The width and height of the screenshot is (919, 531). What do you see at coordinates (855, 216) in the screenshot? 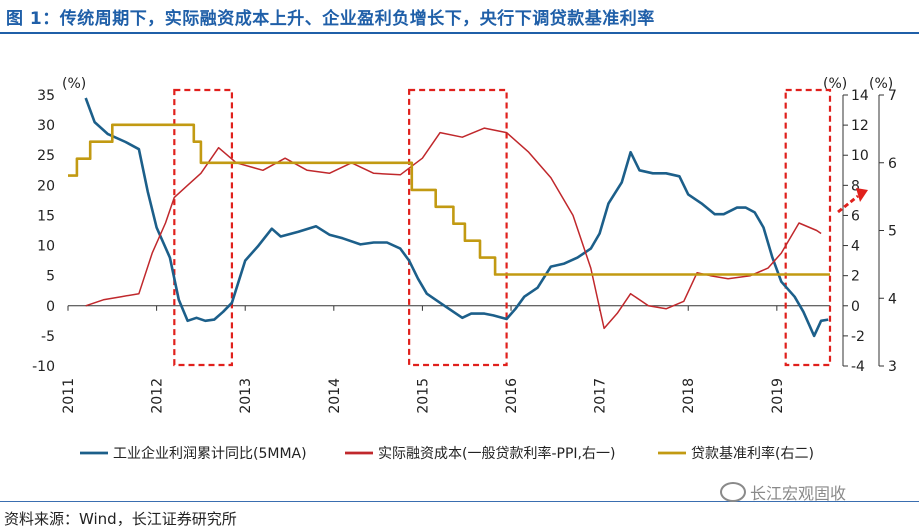
I see `y-right1-tick-label: 6` at bounding box center [855, 216].